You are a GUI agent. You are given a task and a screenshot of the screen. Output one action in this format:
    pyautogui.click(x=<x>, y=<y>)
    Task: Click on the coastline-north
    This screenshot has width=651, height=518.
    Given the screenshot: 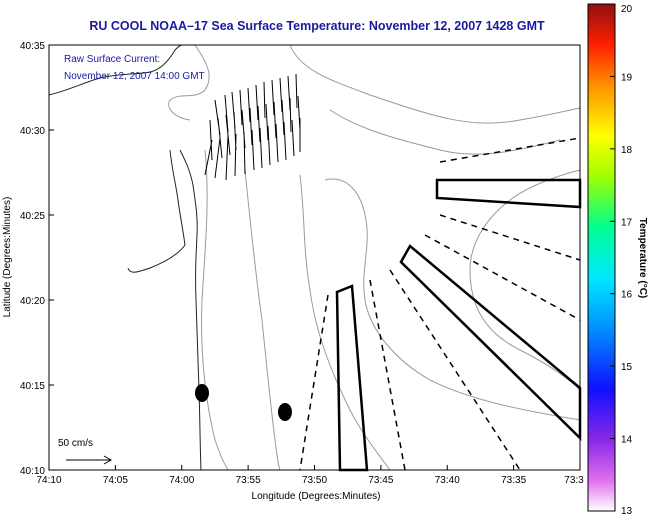 What is the action you would take?
    pyautogui.click(x=115, y=70)
    